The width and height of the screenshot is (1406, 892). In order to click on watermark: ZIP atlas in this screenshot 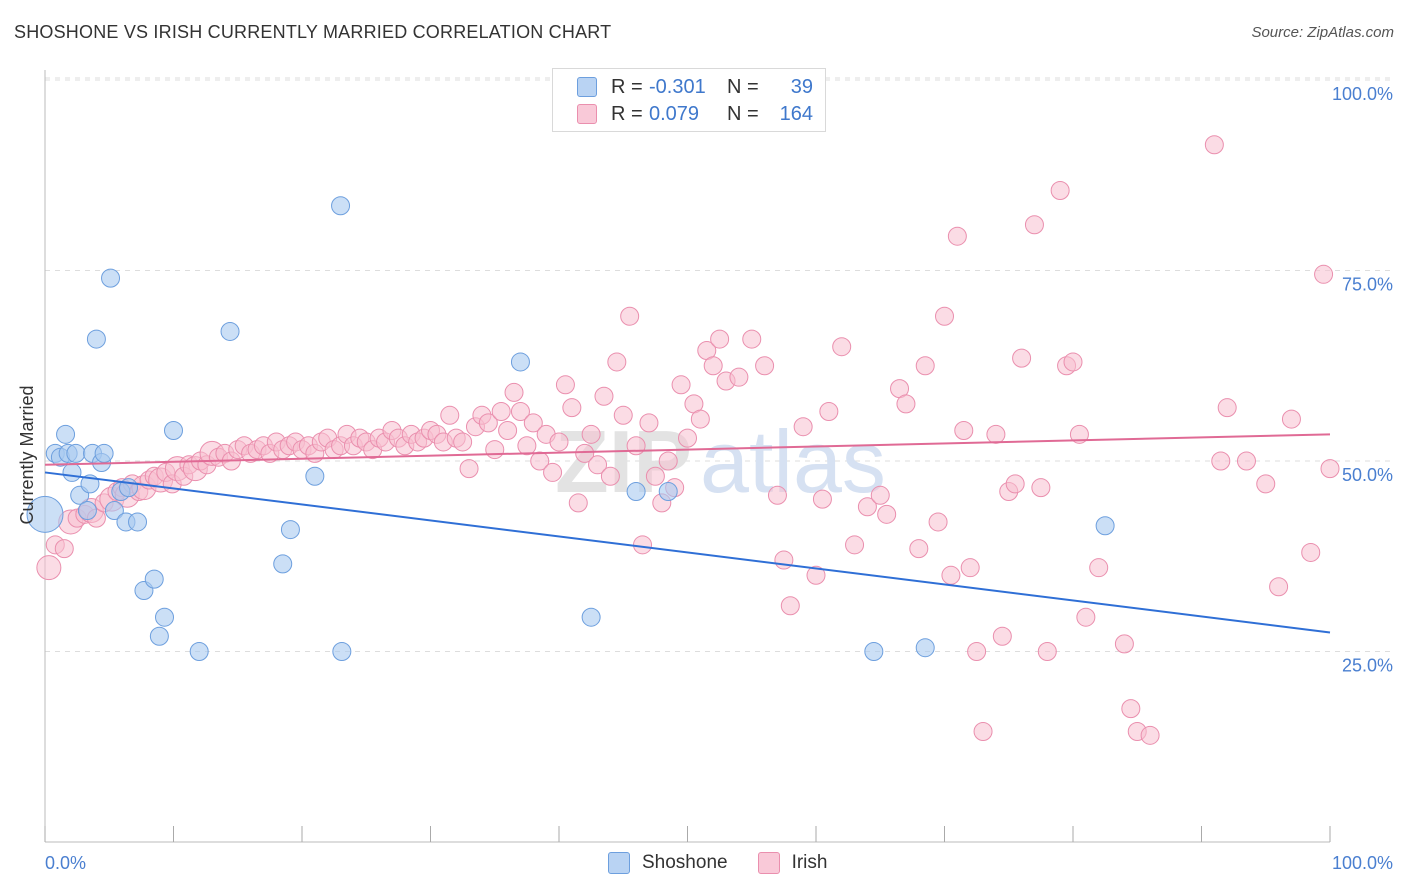, I will do `click(720, 461)`.